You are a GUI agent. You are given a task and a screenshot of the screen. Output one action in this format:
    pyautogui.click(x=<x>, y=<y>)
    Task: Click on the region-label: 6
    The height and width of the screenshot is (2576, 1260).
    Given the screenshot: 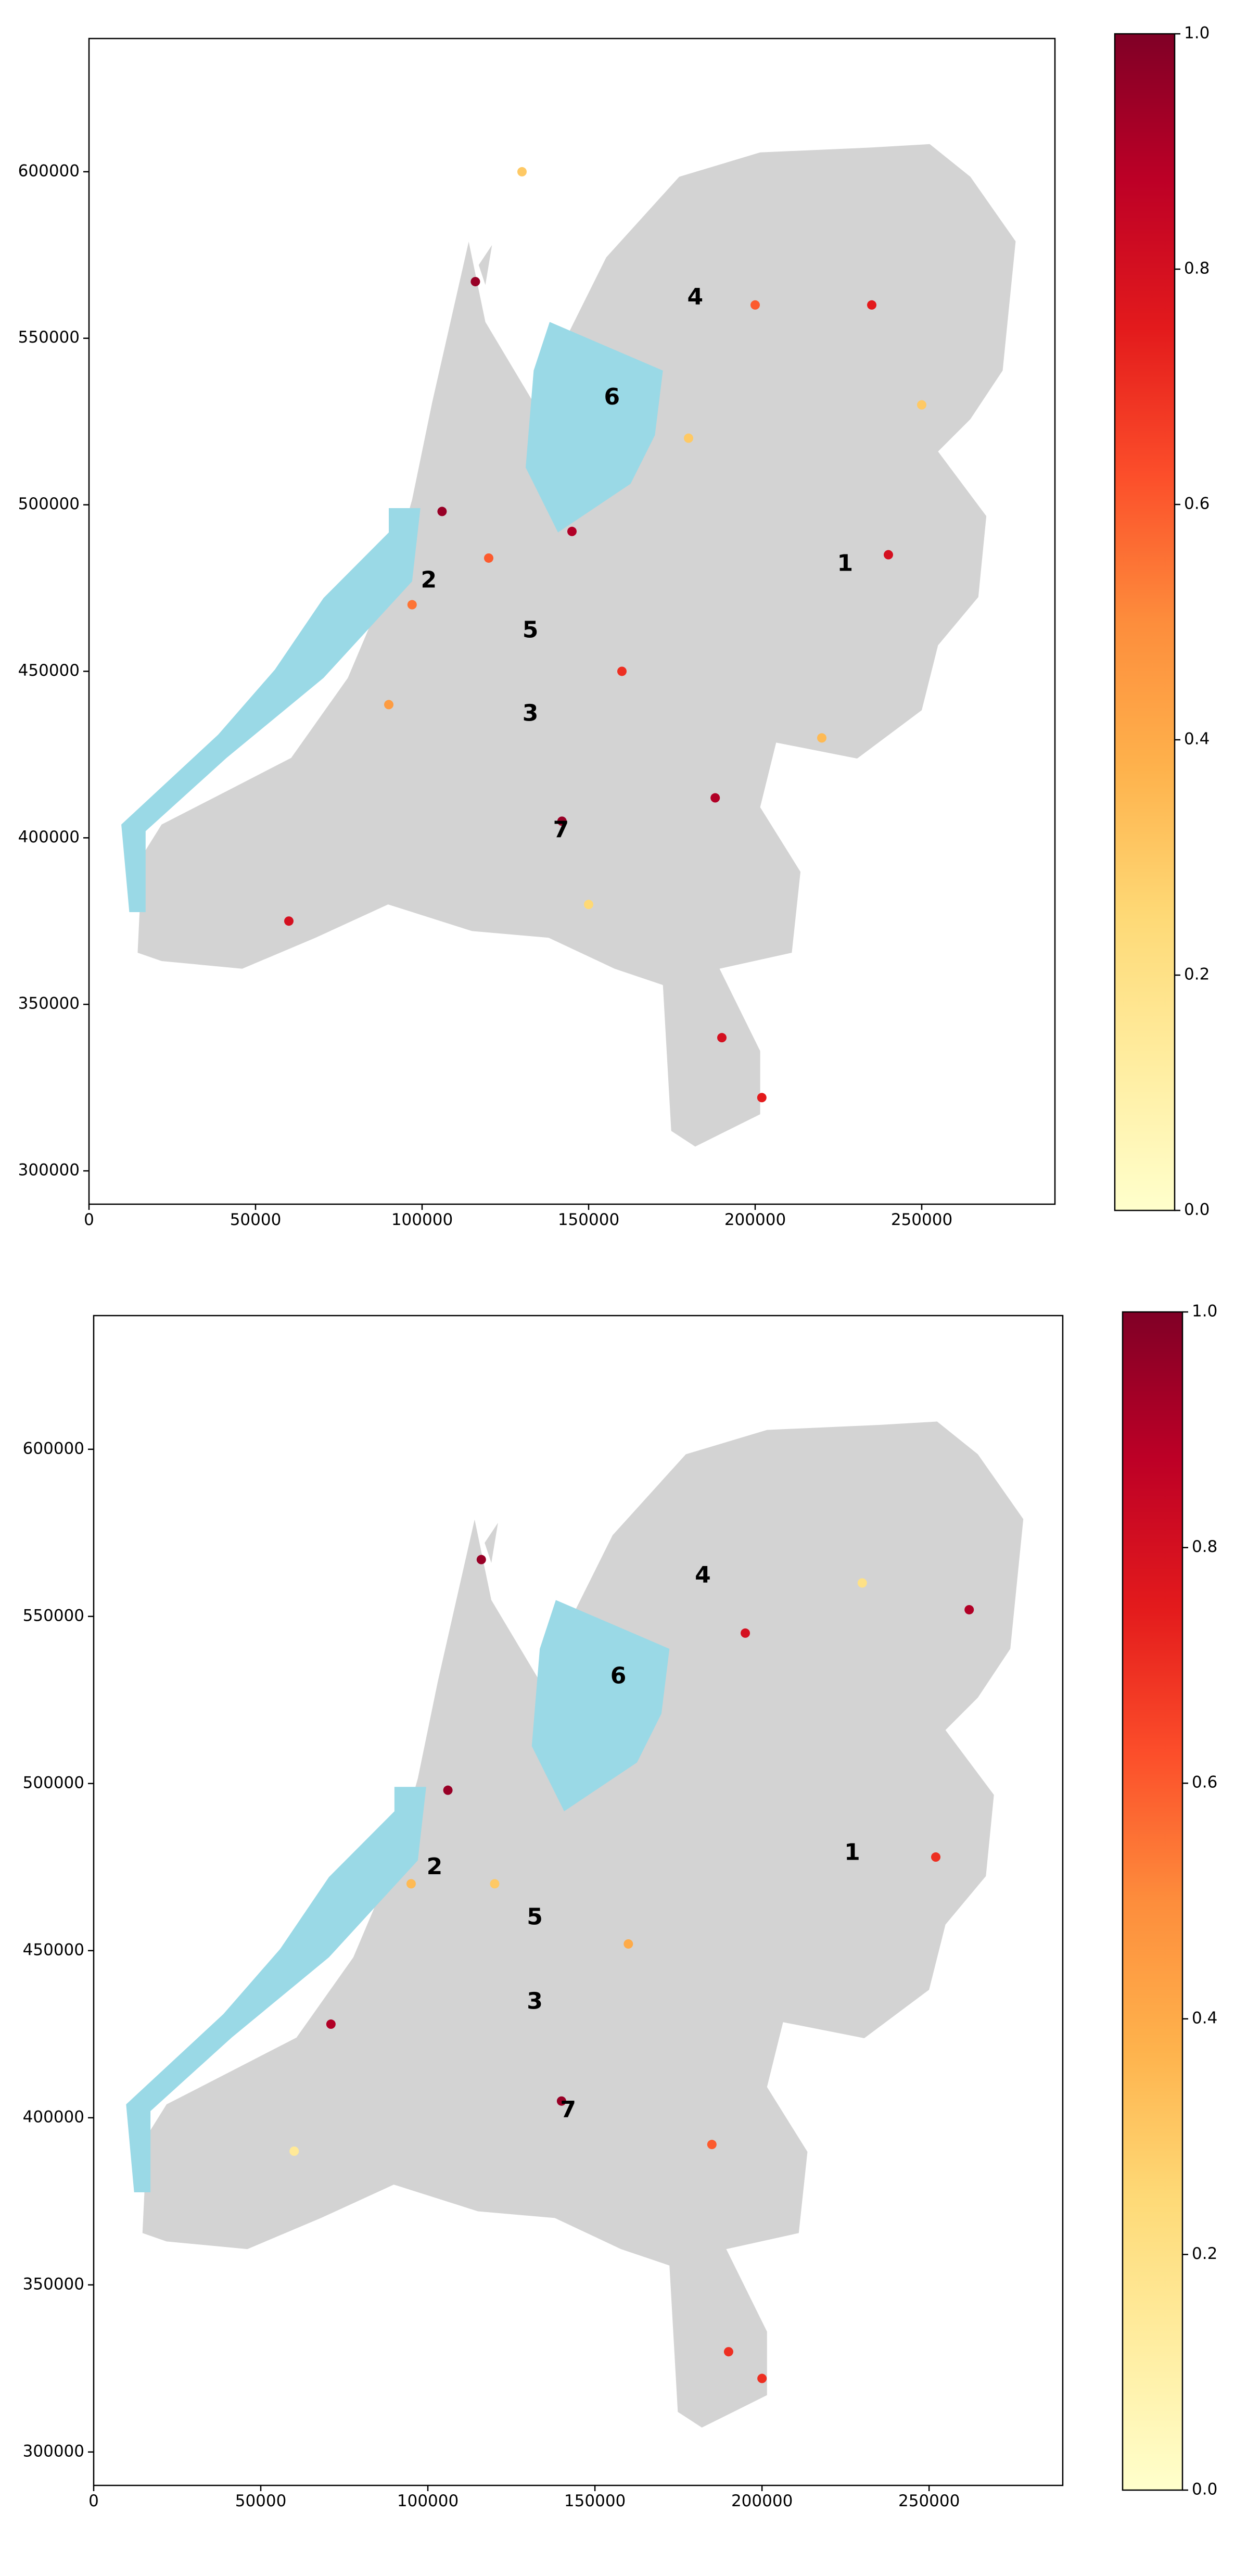 What is the action you would take?
    pyautogui.click(x=612, y=397)
    